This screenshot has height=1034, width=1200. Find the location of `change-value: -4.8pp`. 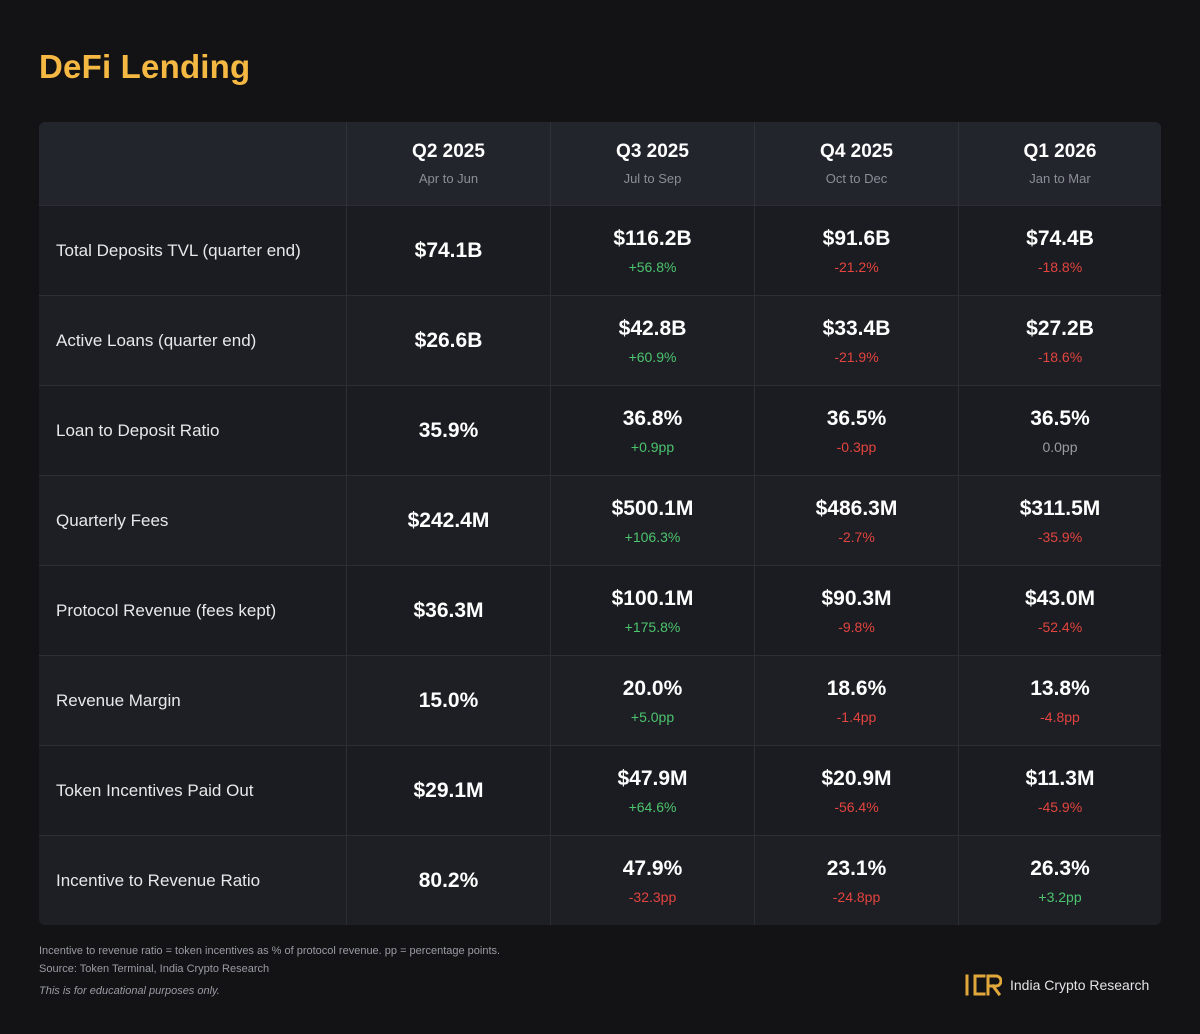

change-value: -4.8pp is located at coordinates (1060, 716).